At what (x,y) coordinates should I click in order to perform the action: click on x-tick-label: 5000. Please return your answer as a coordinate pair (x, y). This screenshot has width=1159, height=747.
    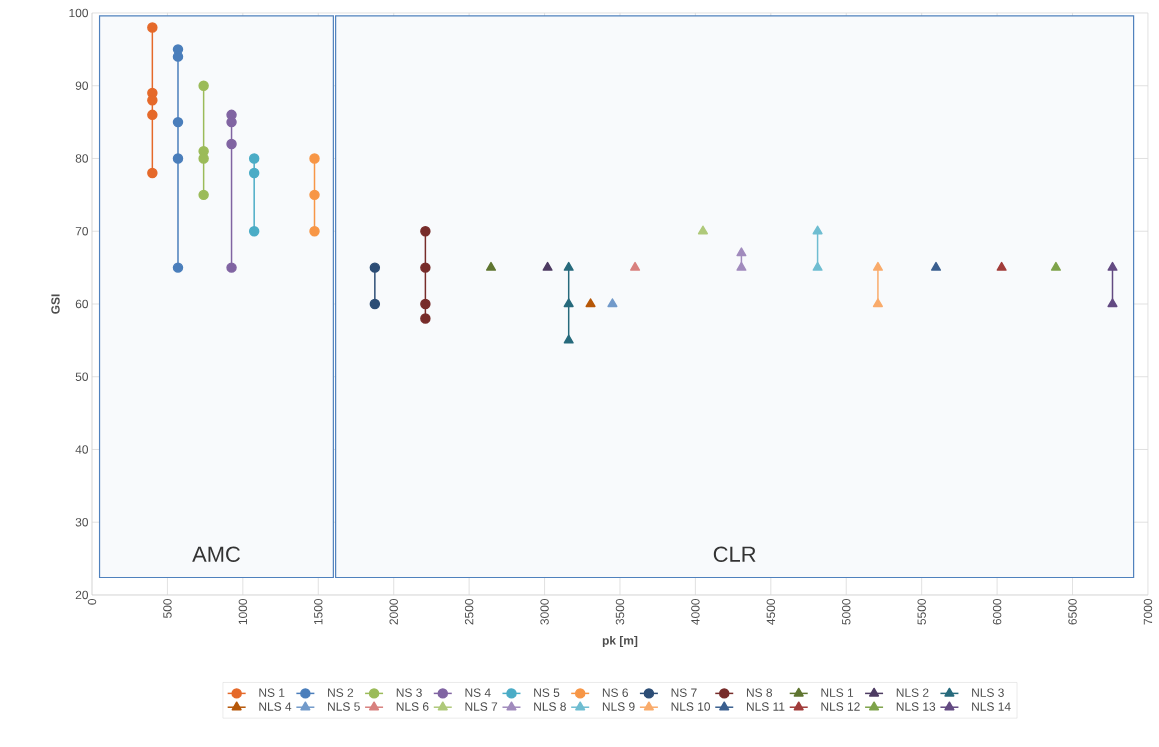
    Looking at the image, I should click on (846, 611).